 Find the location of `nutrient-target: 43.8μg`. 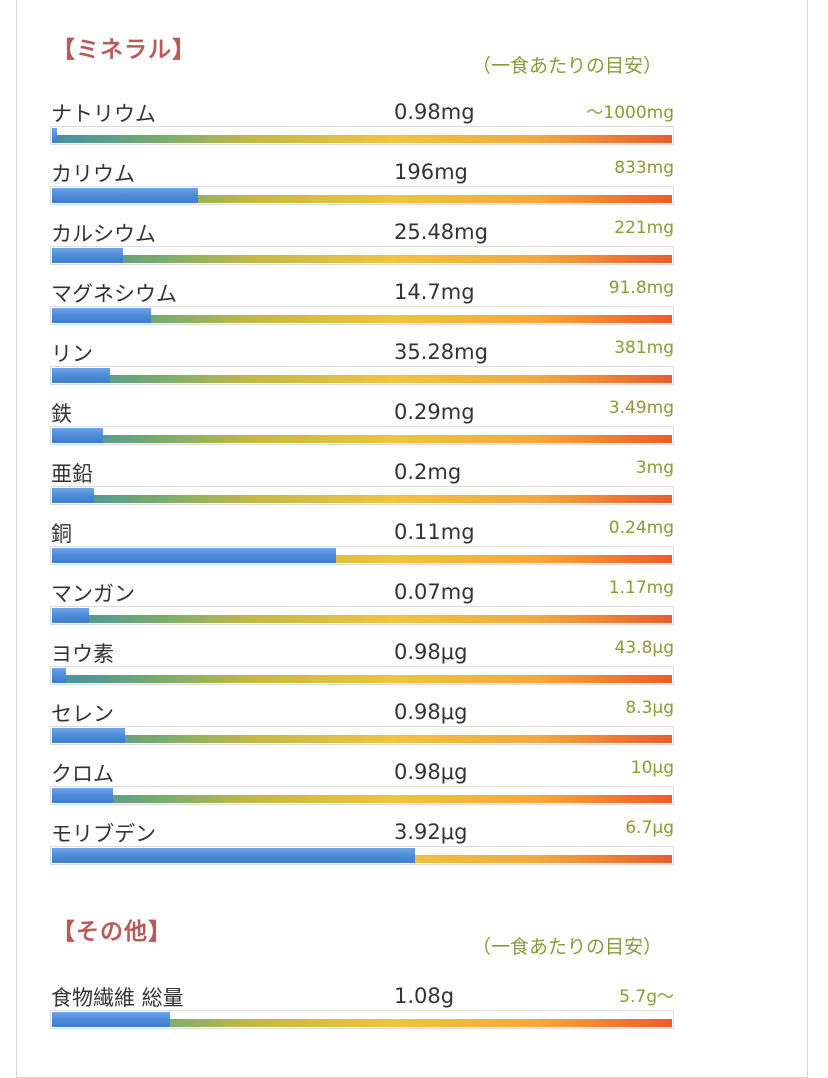

nutrient-target: 43.8μg is located at coordinates (644, 648).